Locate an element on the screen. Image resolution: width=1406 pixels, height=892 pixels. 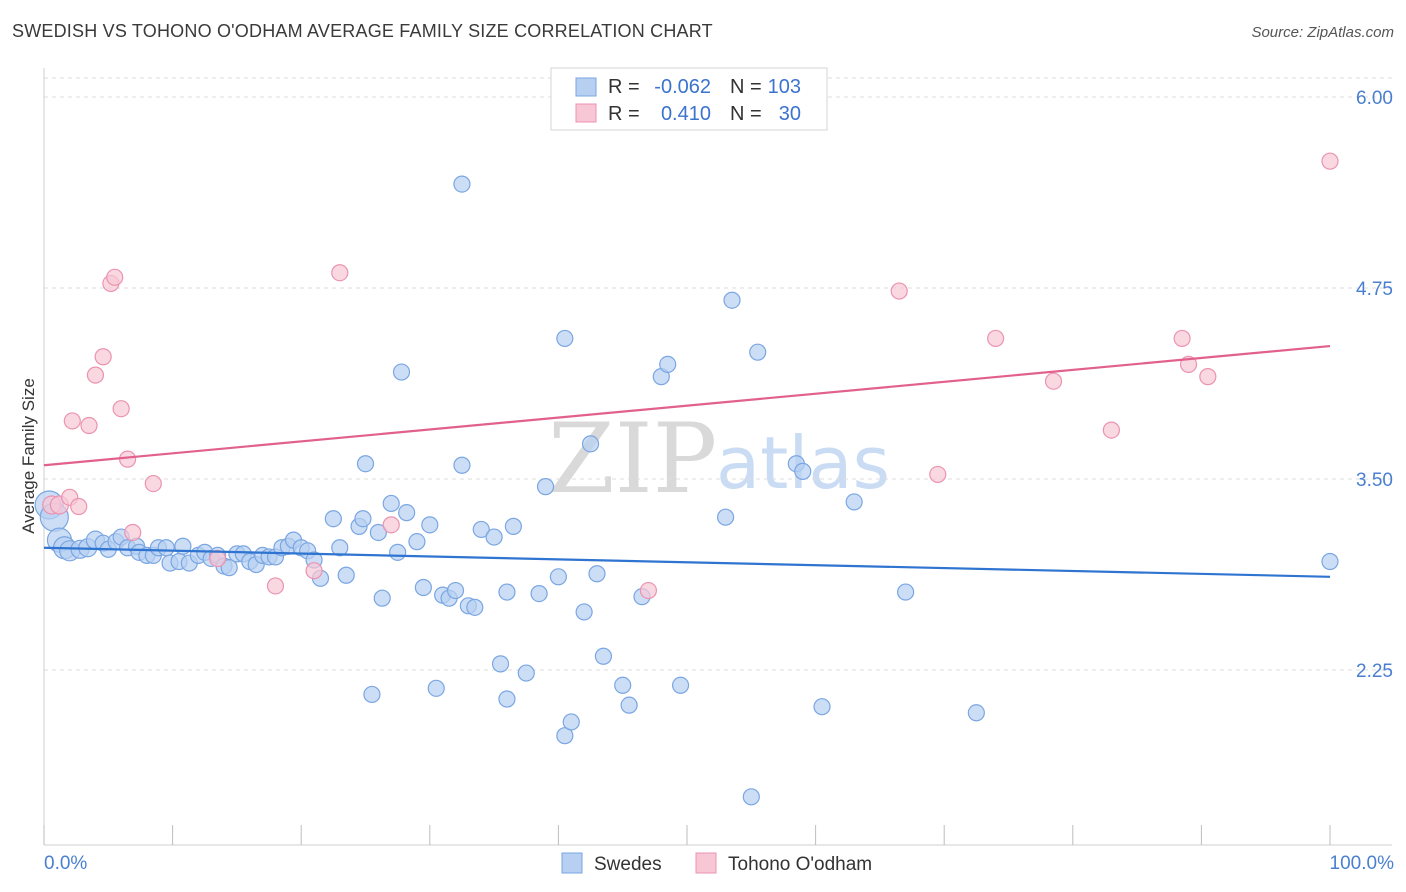
watermark: ZIP atlas is located at coordinates (719, 459).